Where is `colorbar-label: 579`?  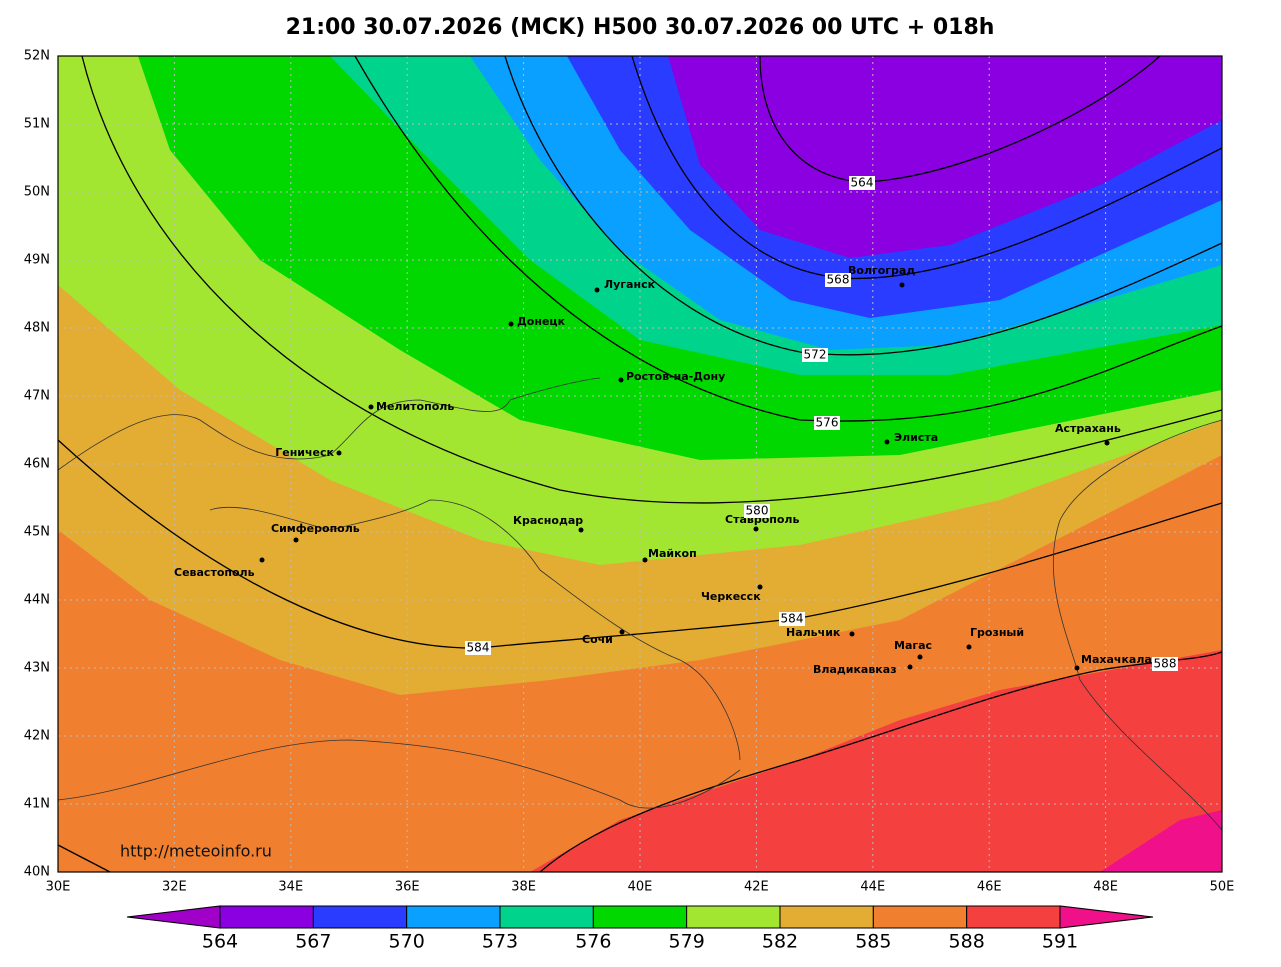
colorbar-label: 579 is located at coordinates (687, 942).